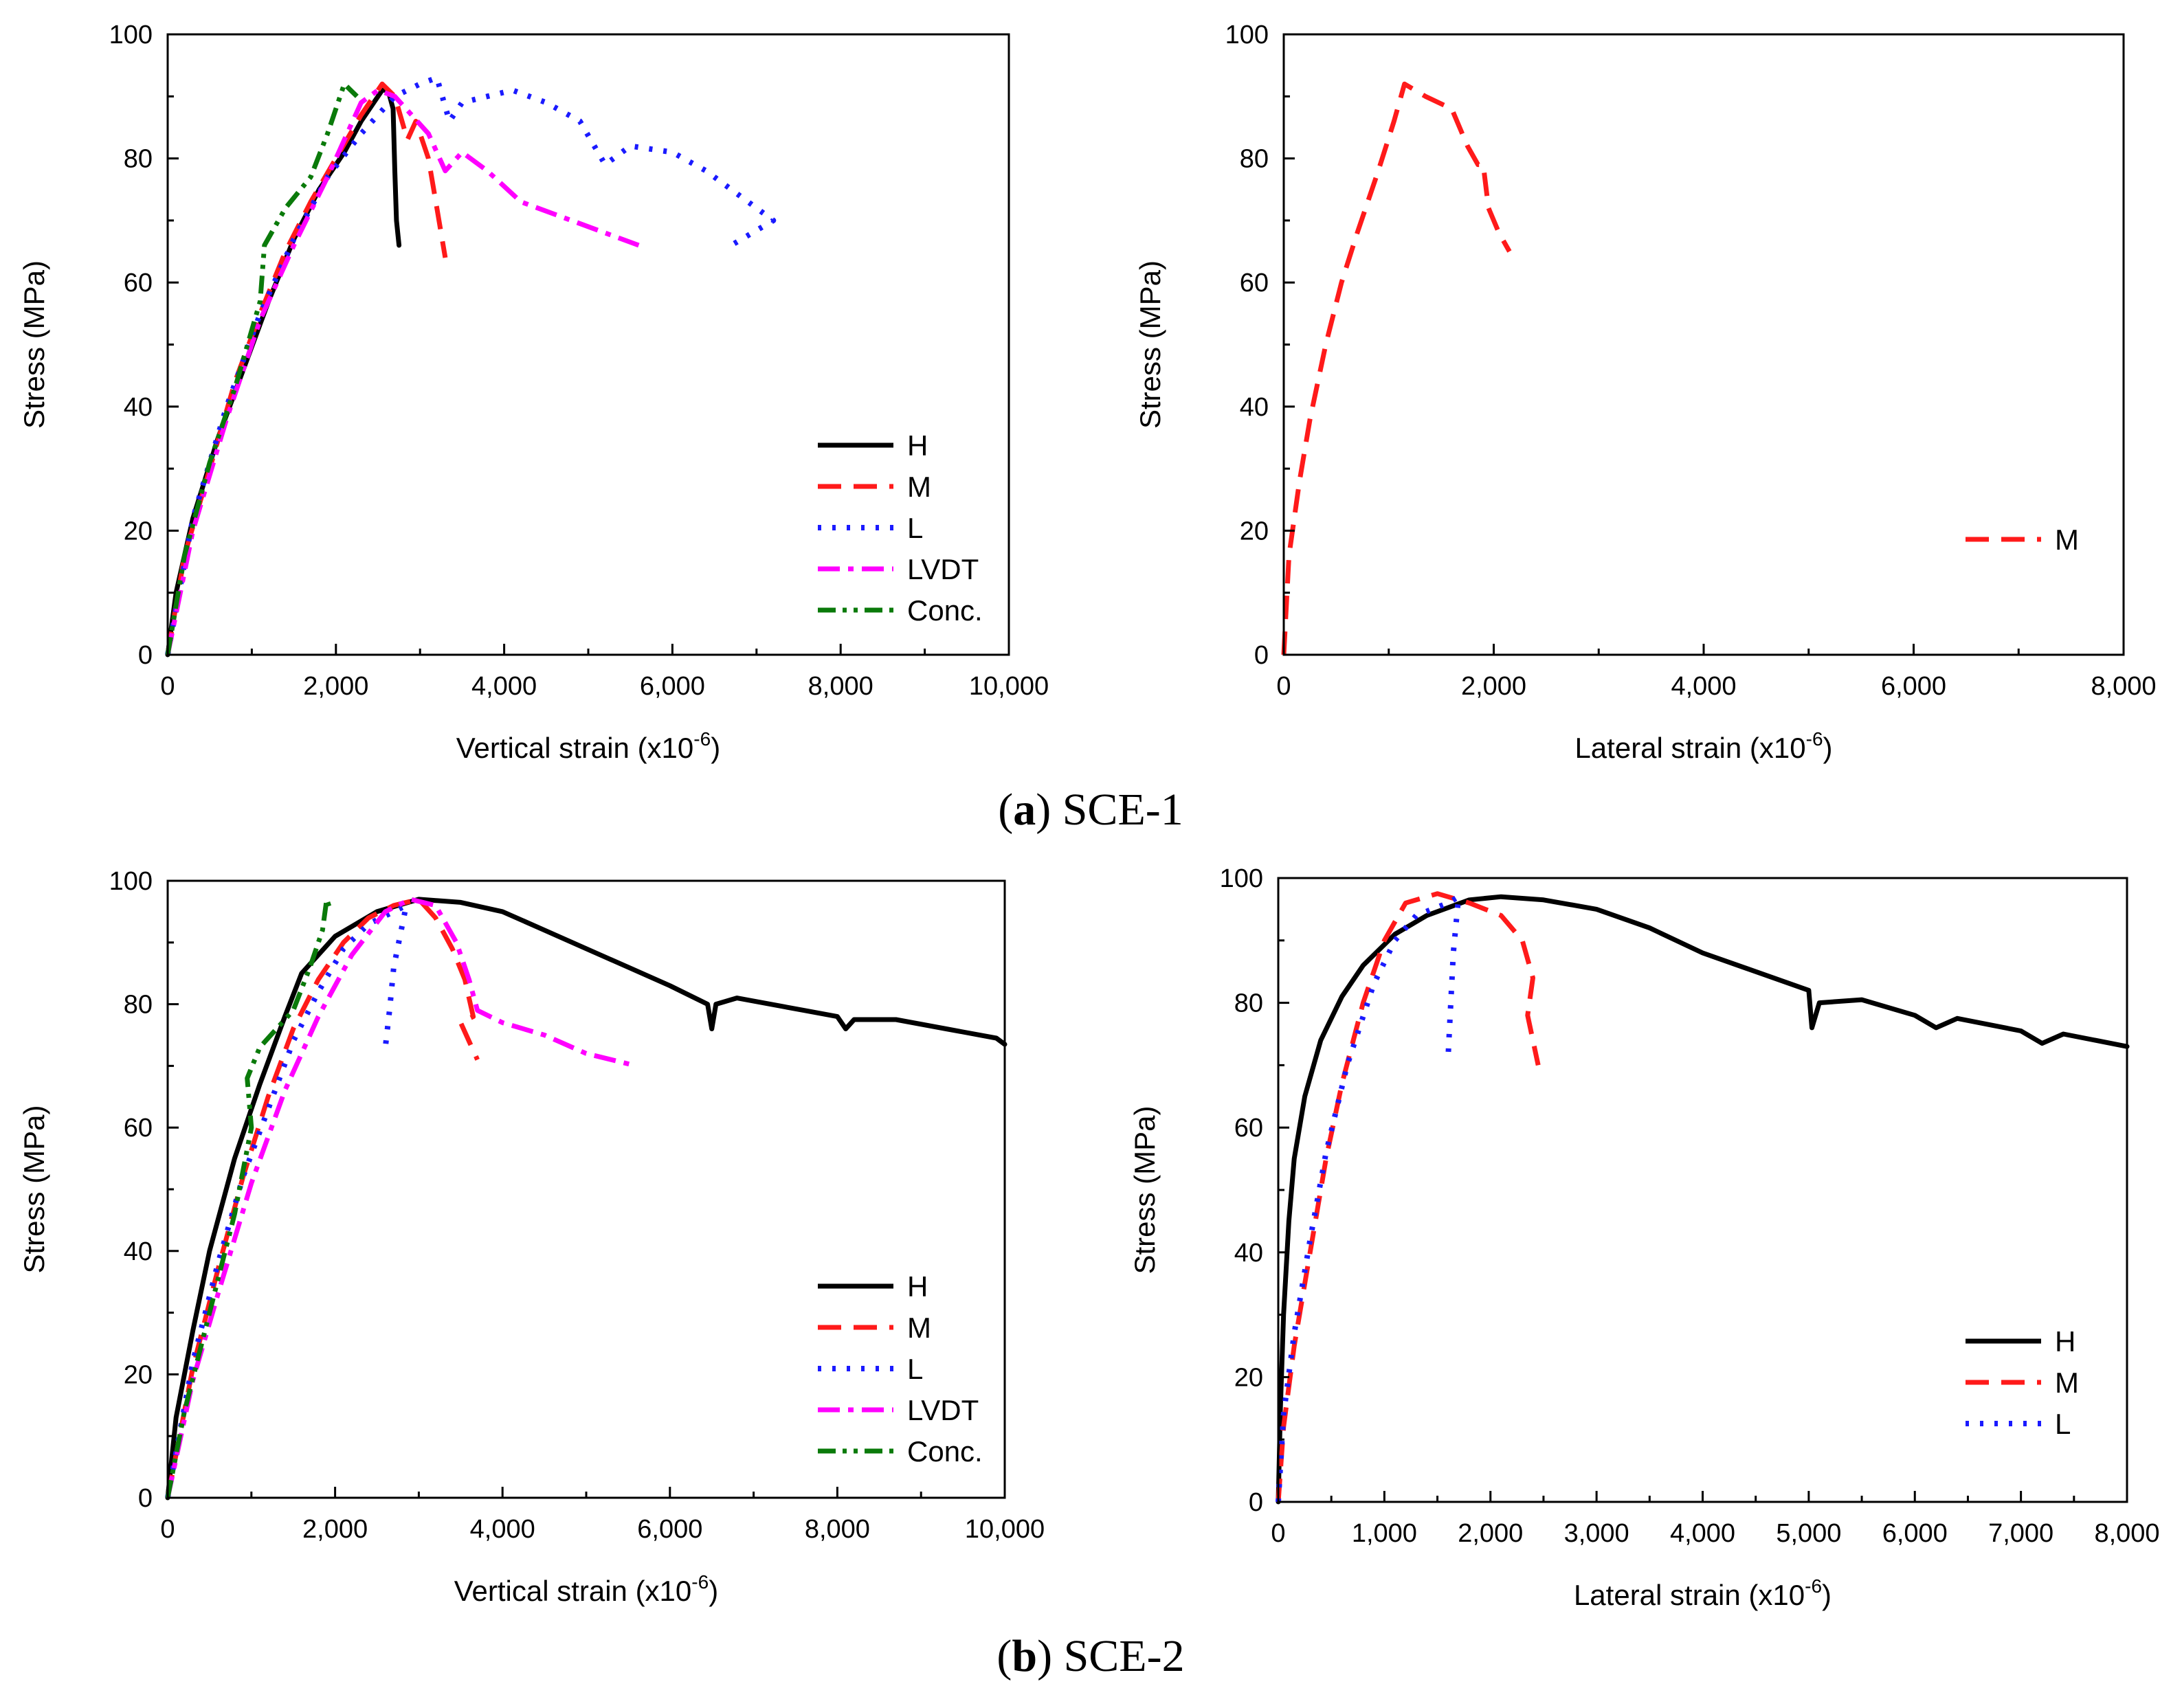 The width and height of the screenshot is (2182, 1708). I want to click on caption-a-label: a, so click(1024, 810).